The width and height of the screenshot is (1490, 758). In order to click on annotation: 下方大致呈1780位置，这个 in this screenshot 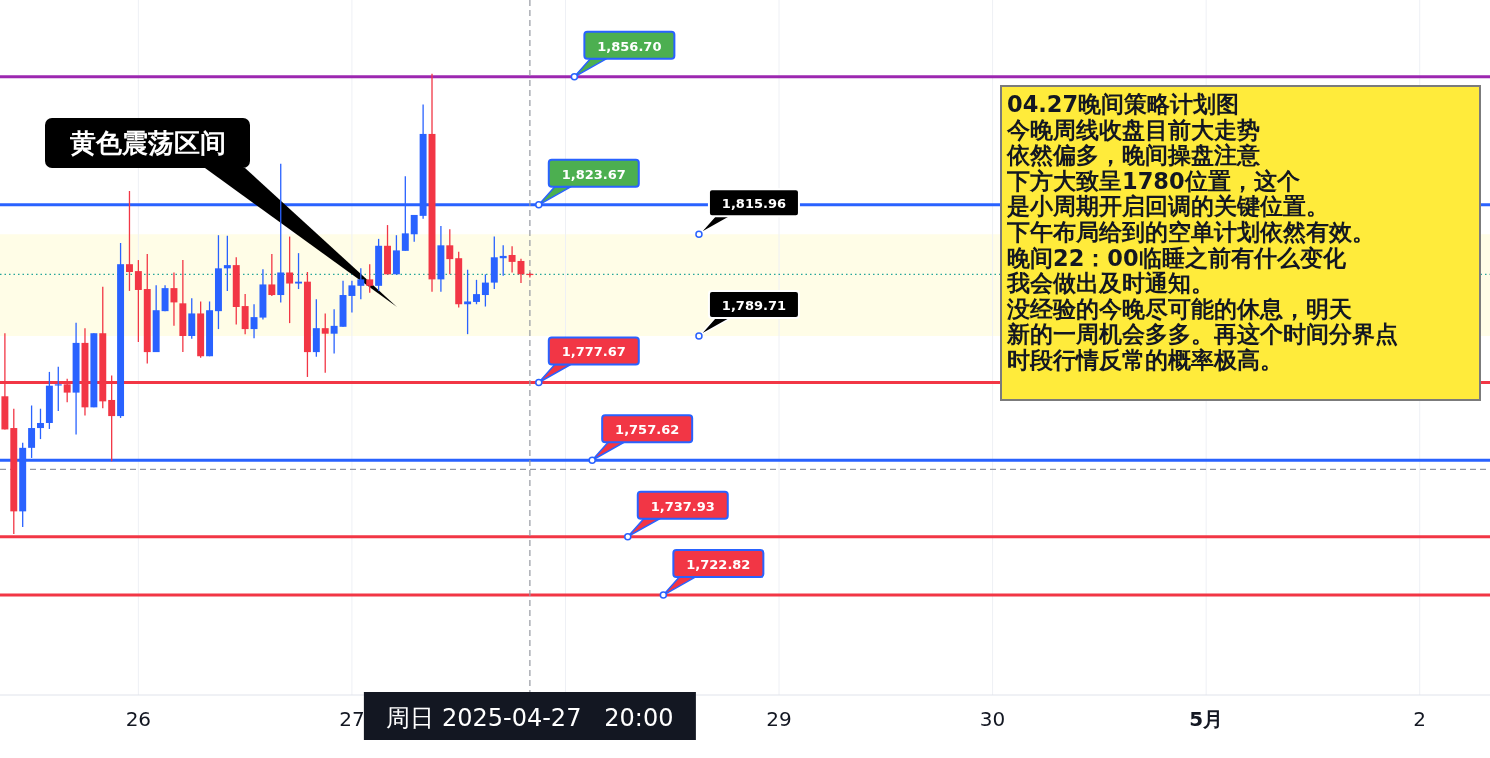, I will do `click(1153, 180)`.